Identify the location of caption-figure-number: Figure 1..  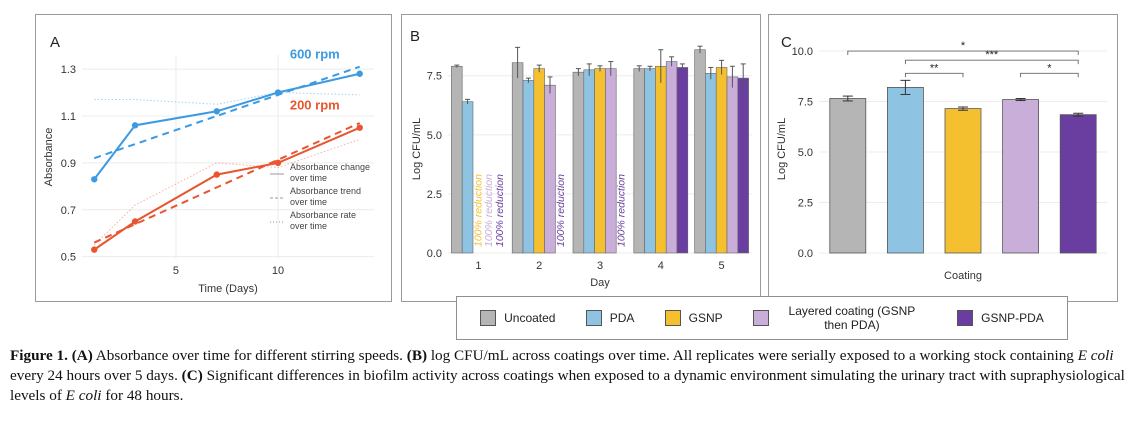
(39, 355).